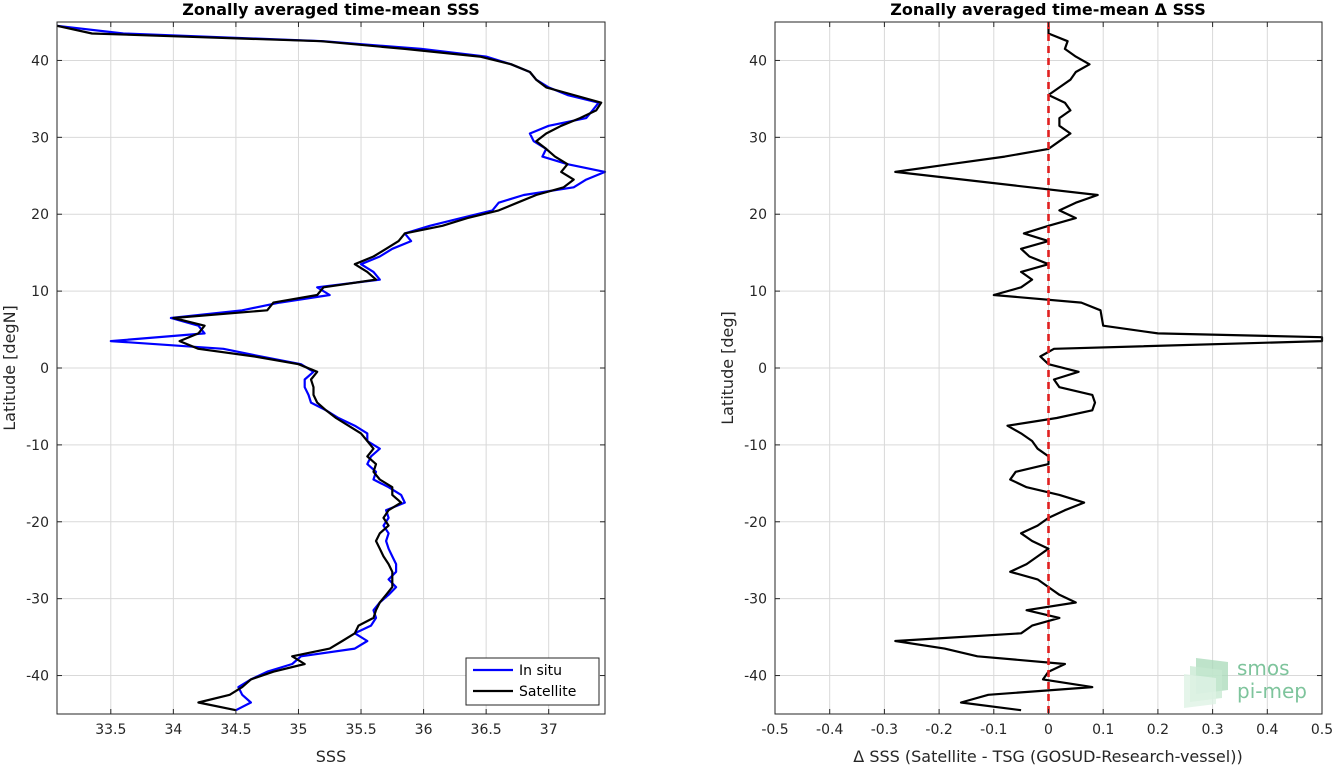  Describe the element at coordinates (1263, 668) in the screenshot. I see `logo-text-top: smos` at that location.